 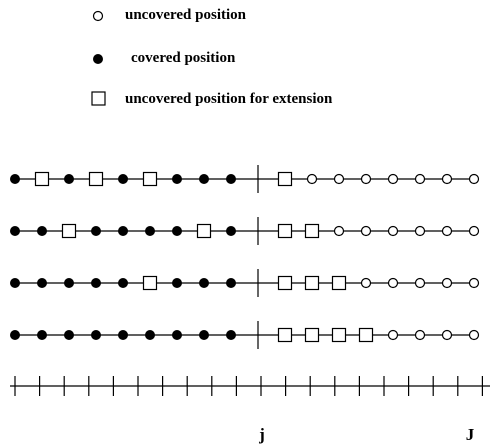 What do you see at coordinates (470, 434) in the screenshot?
I see `axis-label-J: J` at bounding box center [470, 434].